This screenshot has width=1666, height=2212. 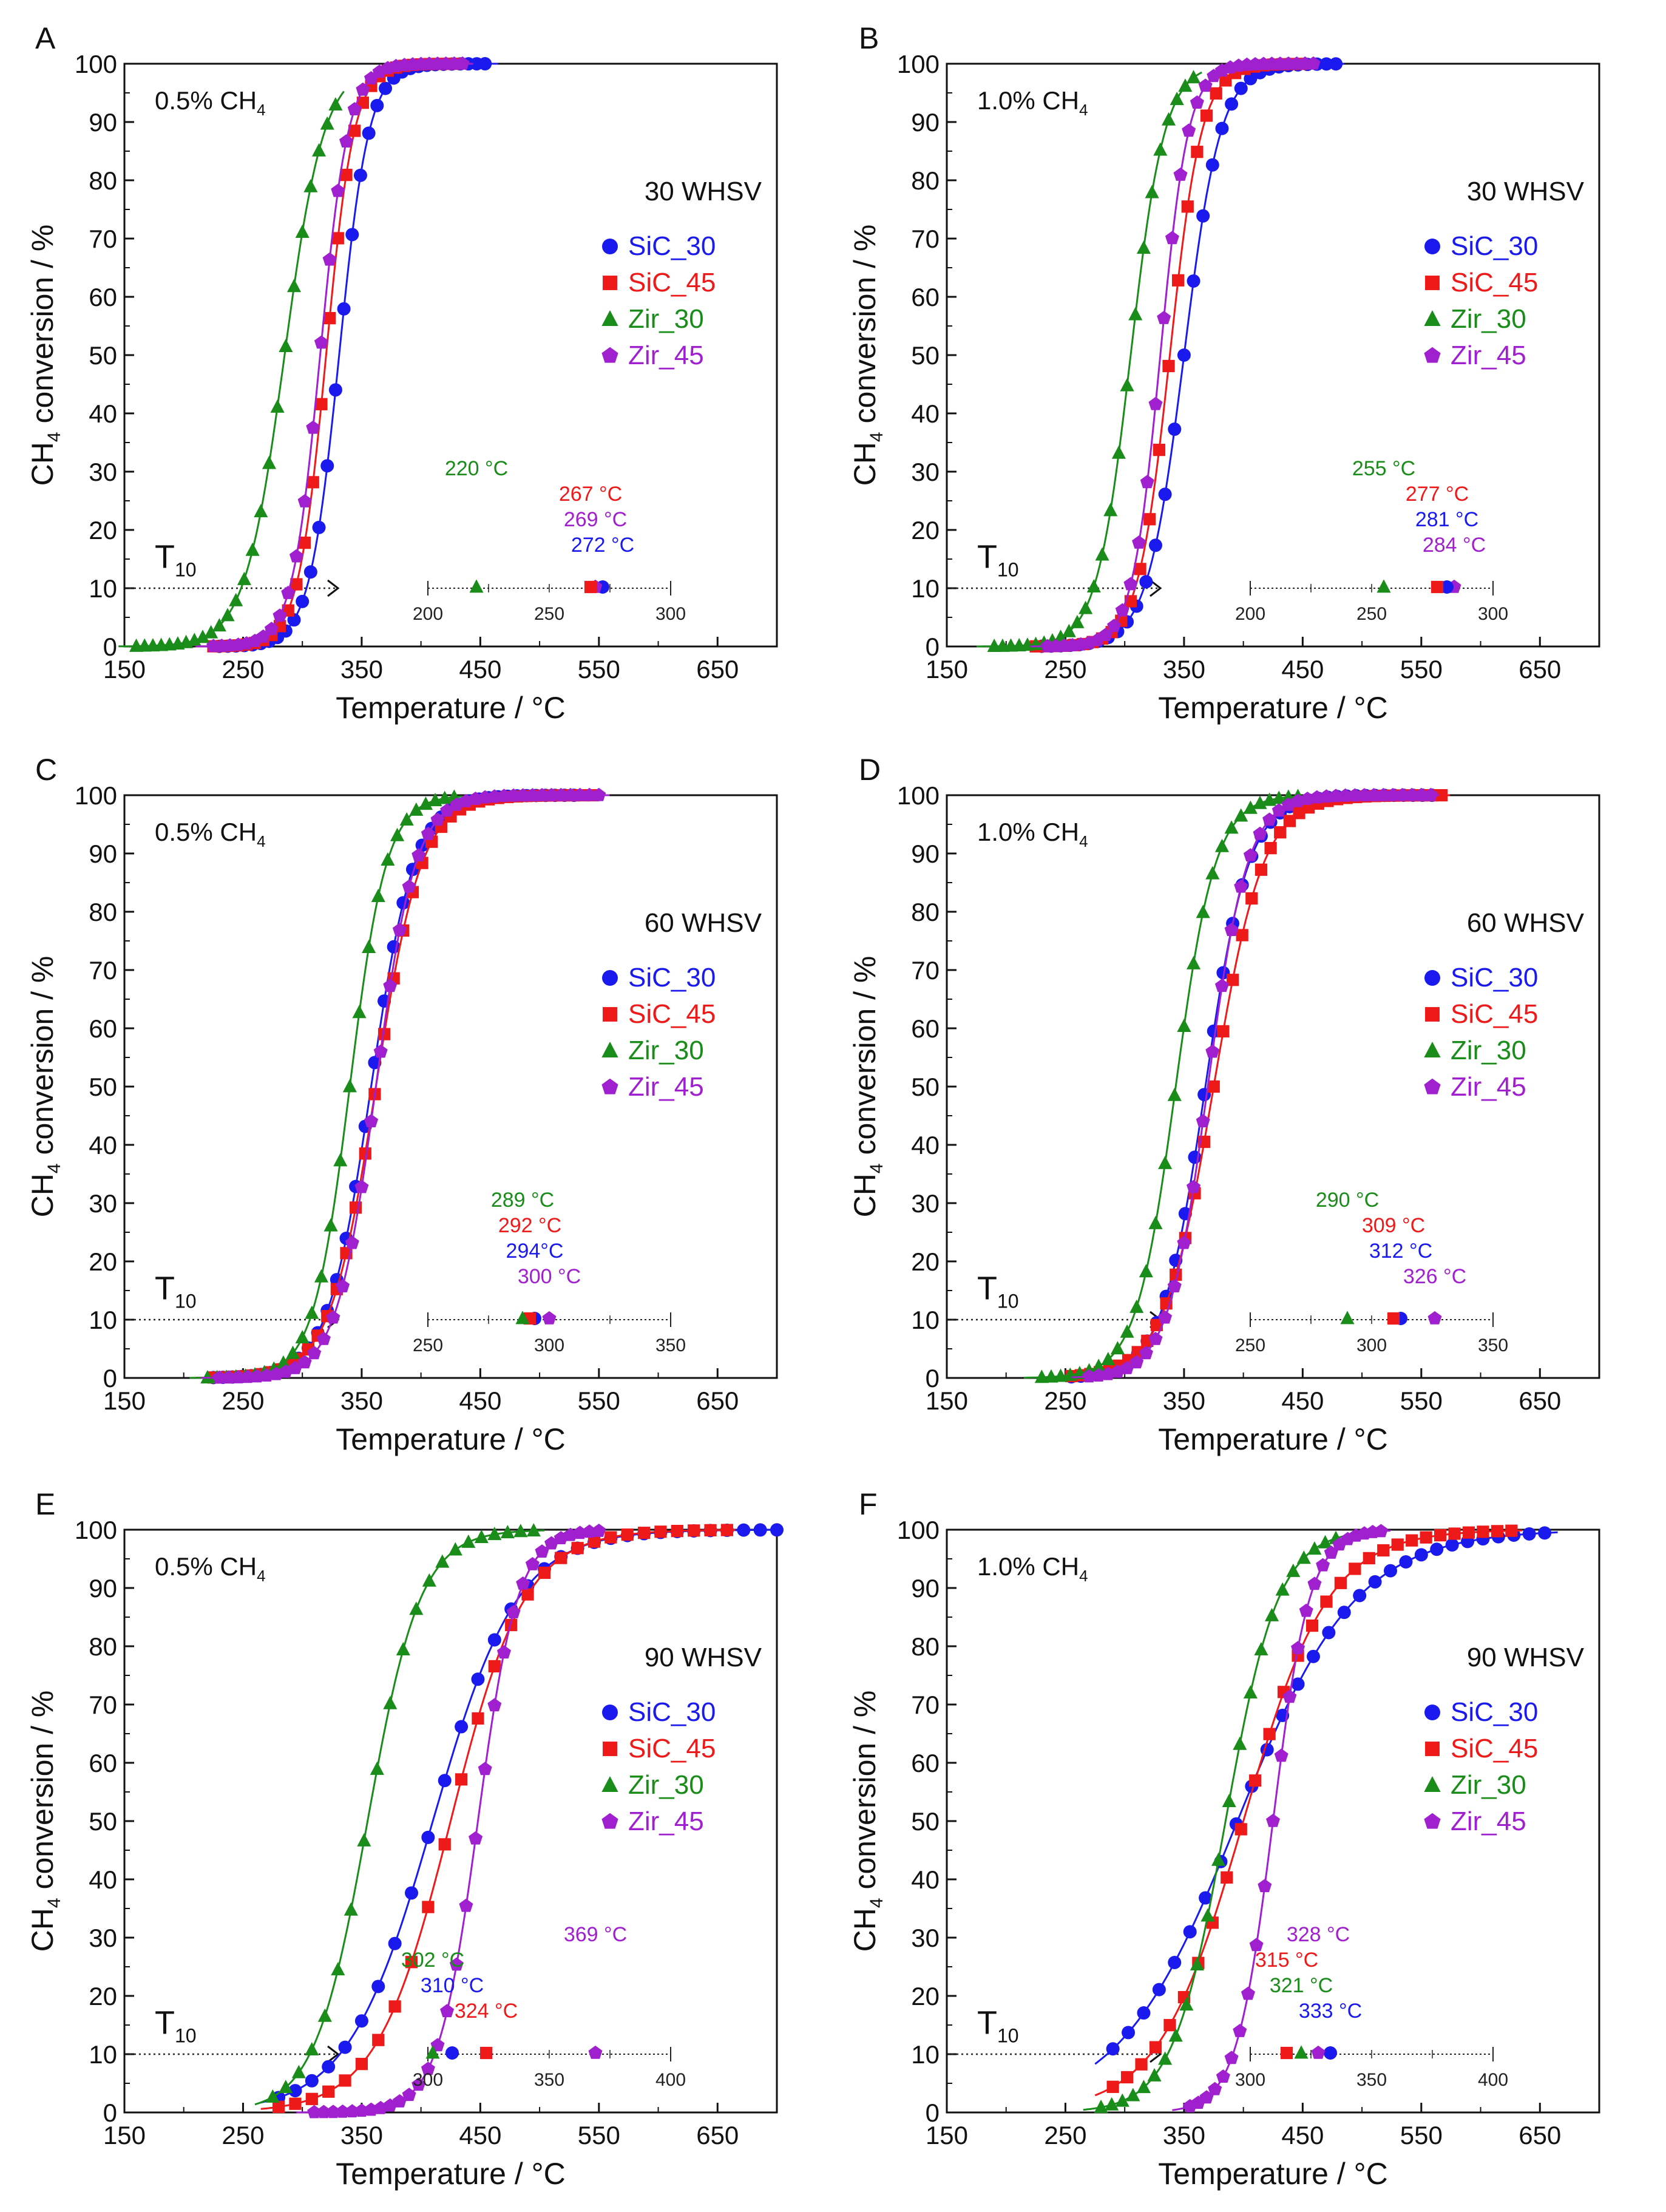 What do you see at coordinates (103, 1938) in the screenshot?
I see `y-tick-label: 30` at bounding box center [103, 1938].